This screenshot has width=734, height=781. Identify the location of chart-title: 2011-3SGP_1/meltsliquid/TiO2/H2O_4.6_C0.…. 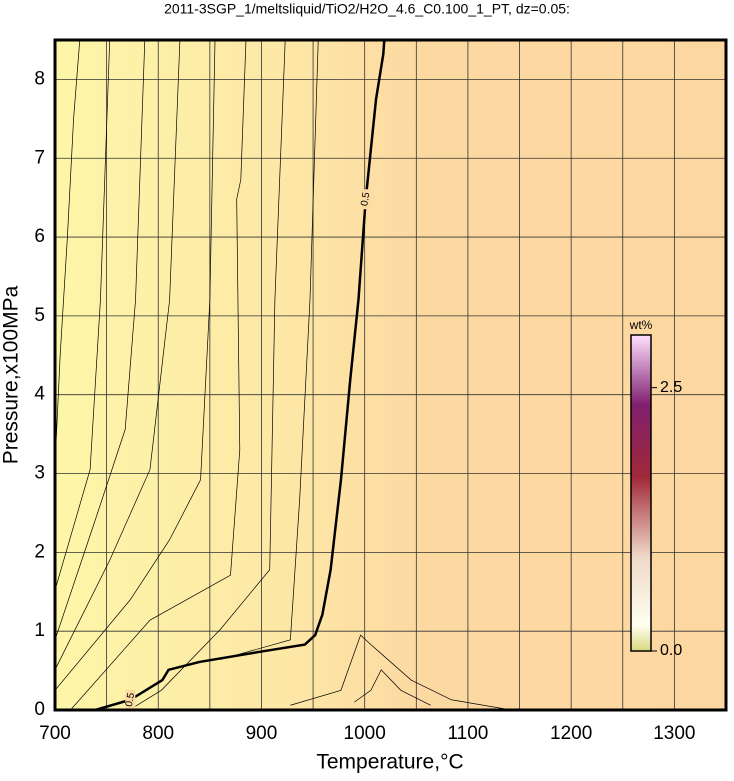
(367, 9).